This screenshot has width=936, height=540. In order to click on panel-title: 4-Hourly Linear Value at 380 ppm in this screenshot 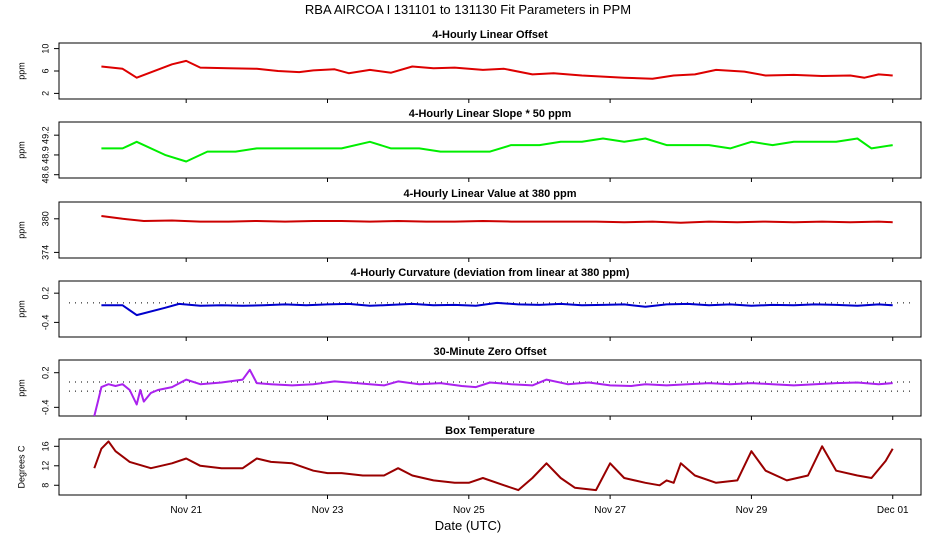, I will do `click(489, 194)`.